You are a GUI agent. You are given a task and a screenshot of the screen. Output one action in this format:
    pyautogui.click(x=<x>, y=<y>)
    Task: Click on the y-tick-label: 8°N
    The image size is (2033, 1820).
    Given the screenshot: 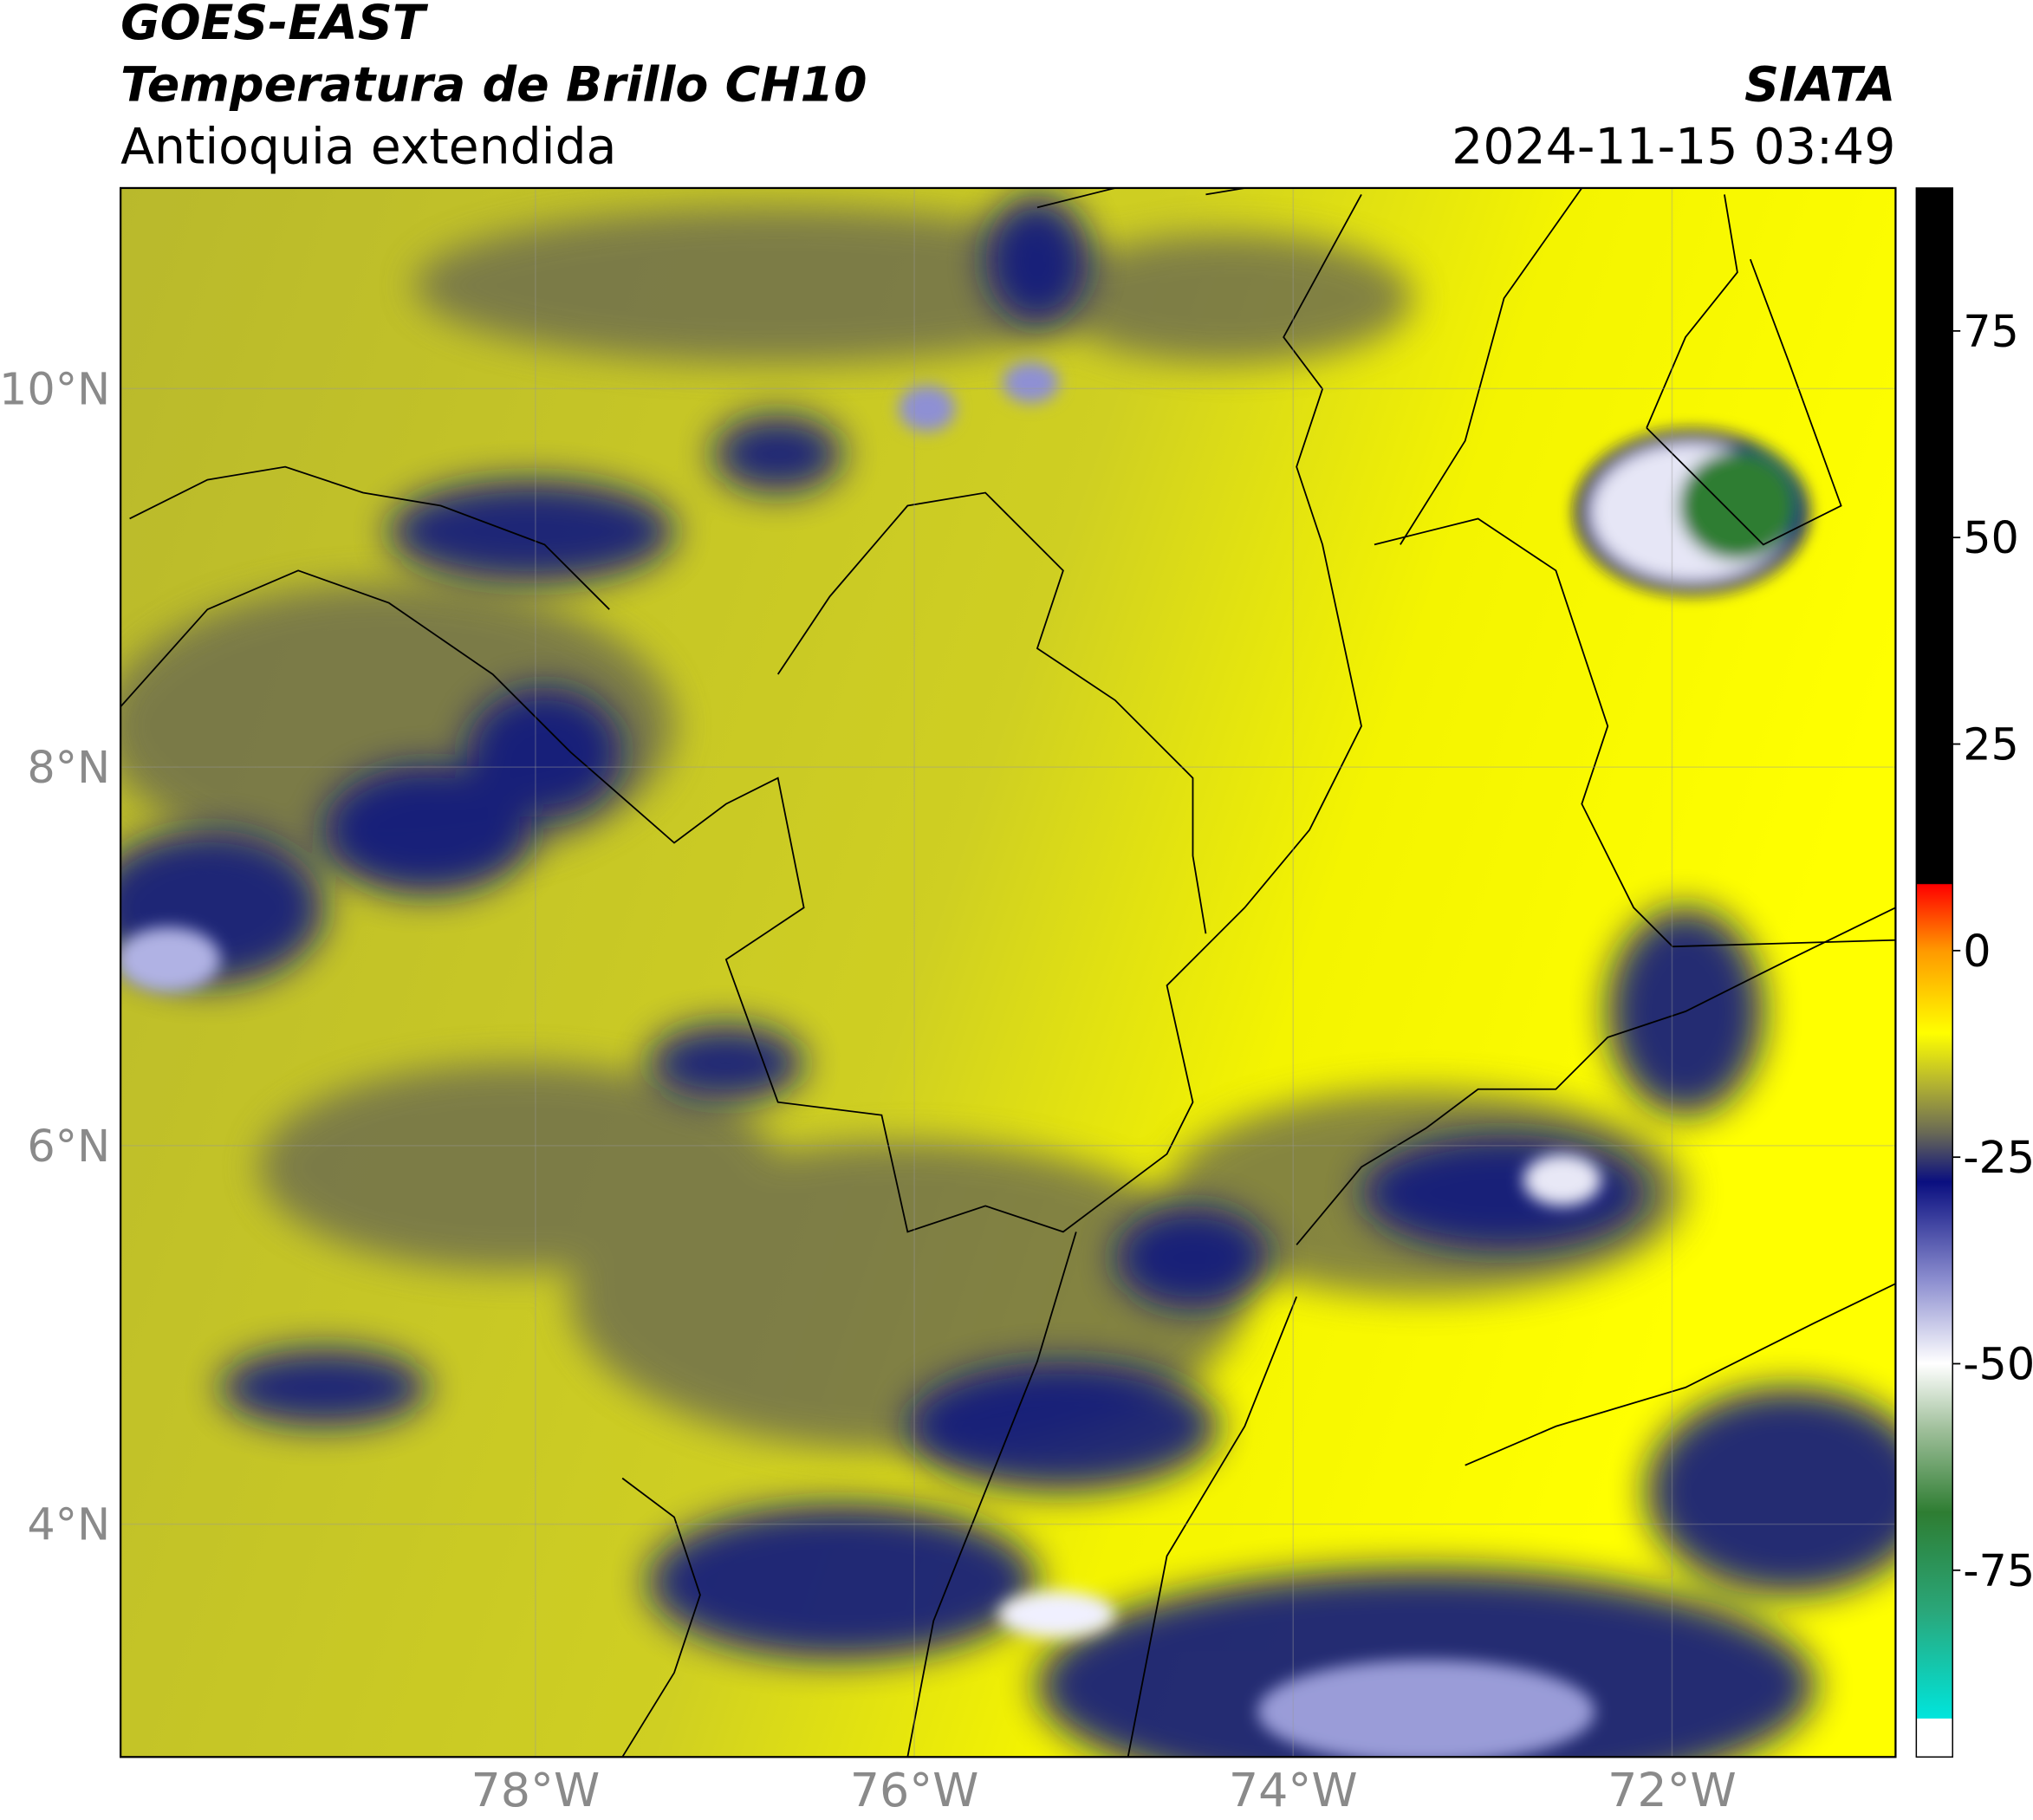 What is the action you would take?
    pyautogui.click(x=68, y=767)
    